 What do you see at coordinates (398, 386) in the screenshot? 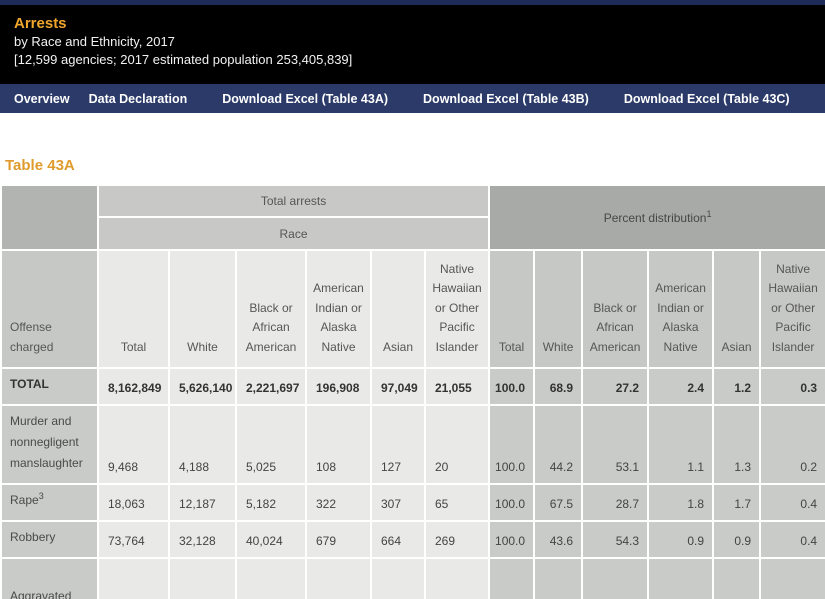
I see `count-cell: 97,049` at bounding box center [398, 386].